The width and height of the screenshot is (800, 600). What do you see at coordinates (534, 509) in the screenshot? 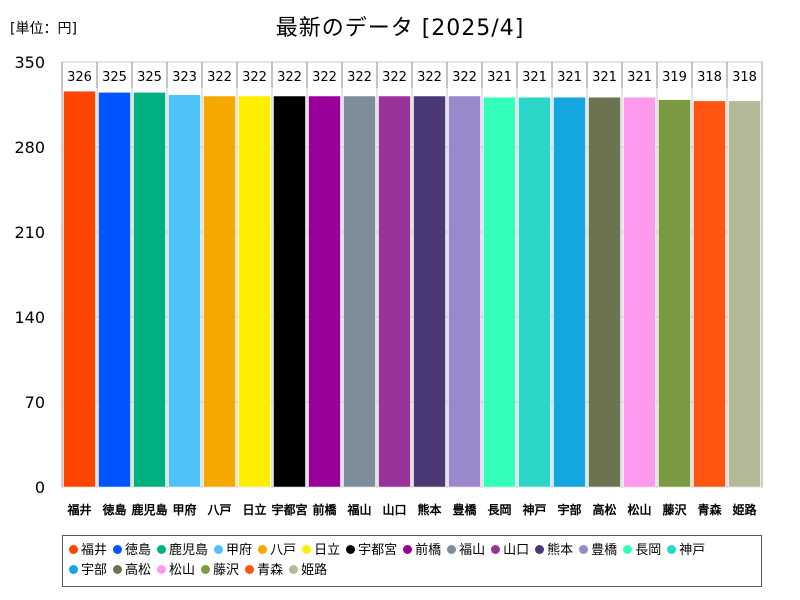
I see `x-tick-label: 神戸` at bounding box center [534, 509].